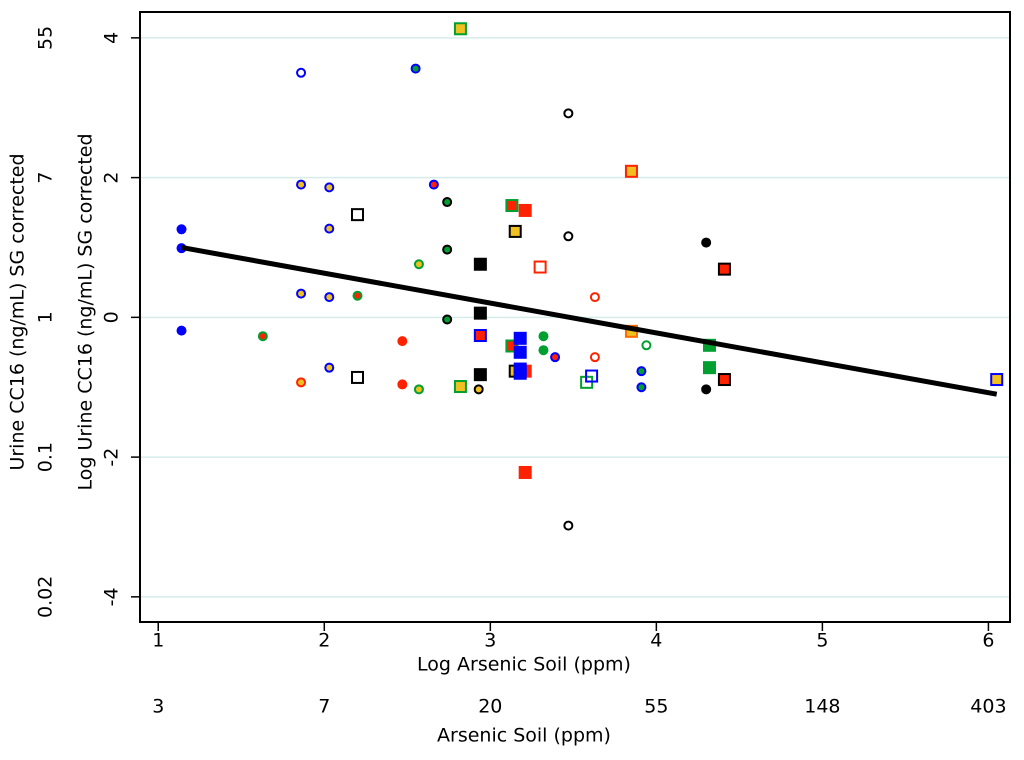 Image resolution: width=1024 pixels, height=760 pixels. Describe the element at coordinates (822, 707) in the screenshot. I see `x-tick-label-secondary: 148` at that location.